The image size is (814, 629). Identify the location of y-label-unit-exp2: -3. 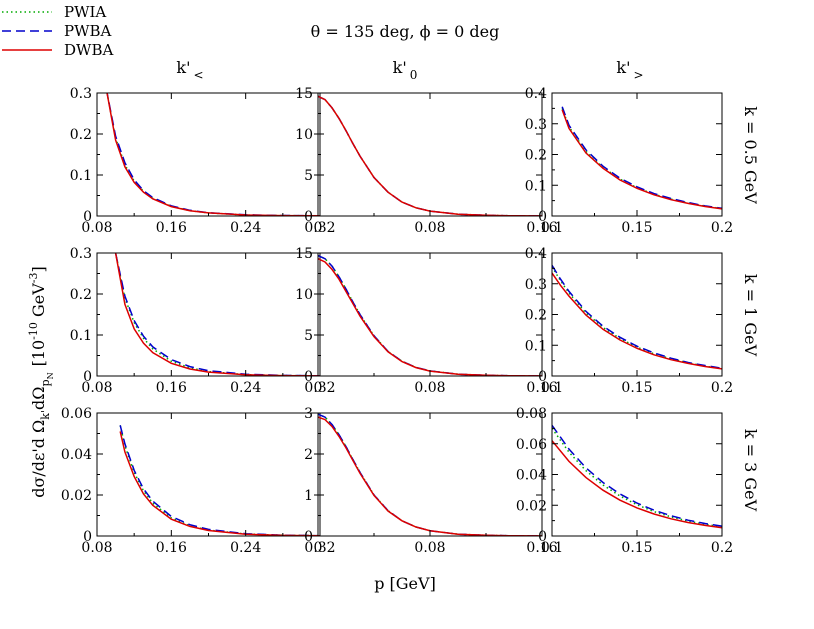
(33, 277).